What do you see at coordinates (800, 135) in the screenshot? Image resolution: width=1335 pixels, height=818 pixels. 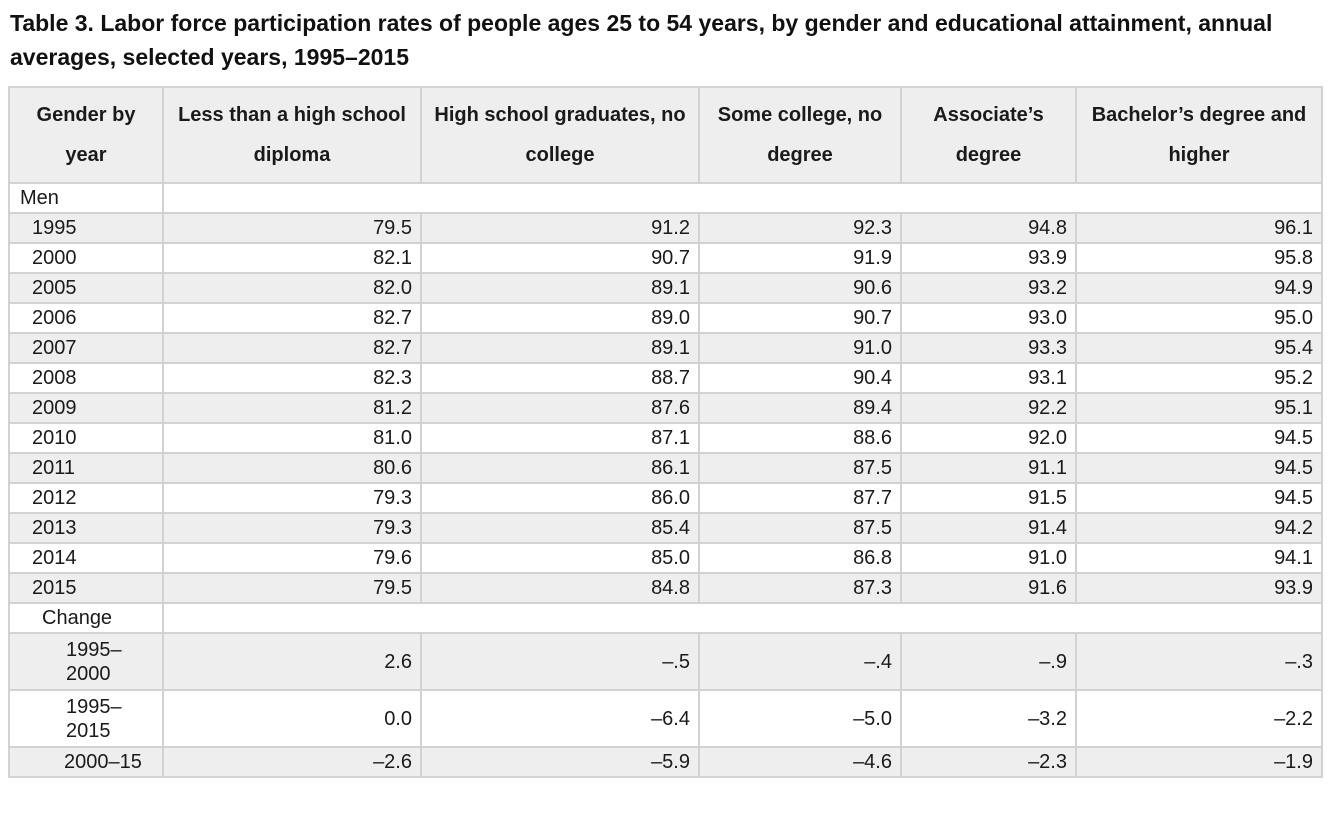 I see `column-header-some-college: Some college, no degree` at bounding box center [800, 135].